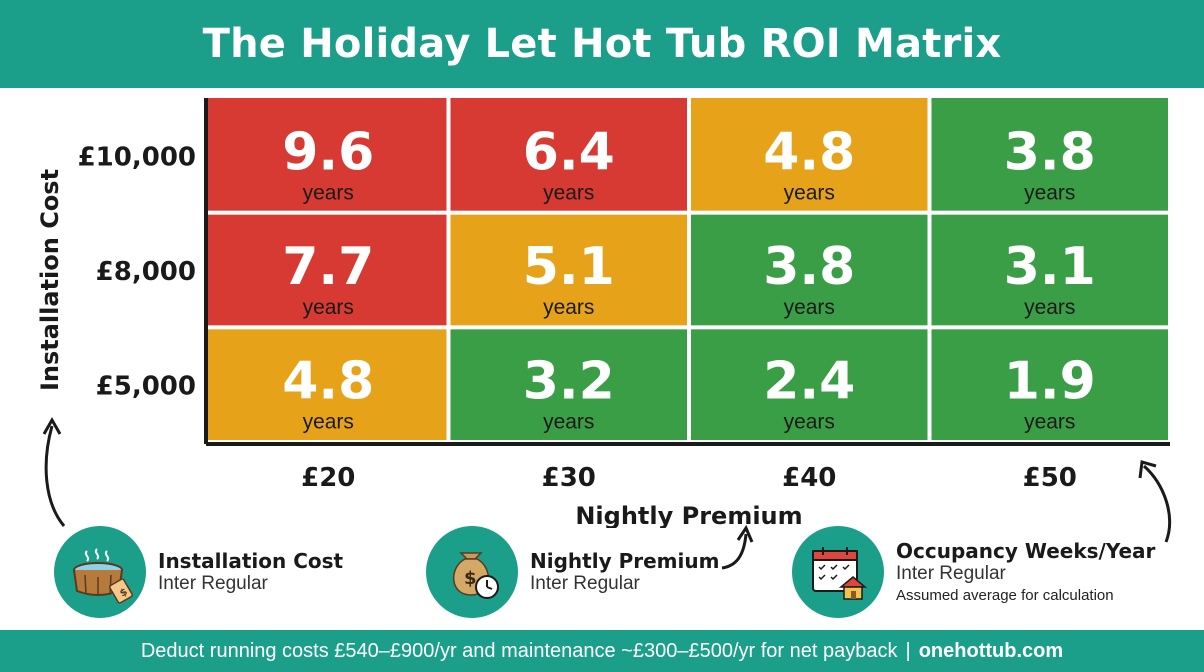 This screenshot has width=1204, height=672. I want to click on hot-tub-icon: $, so click(100, 572).